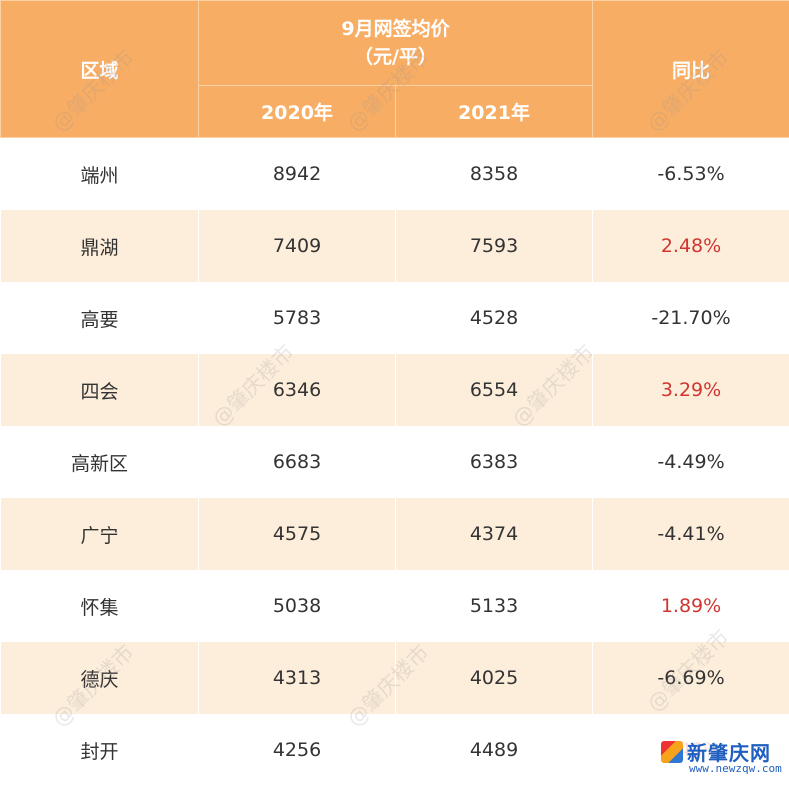 The height and width of the screenshot is (786, 789). Describe the element at coordinates (494, 534) in the screenshot. I see `price-2021-cell: 4374` at that location.